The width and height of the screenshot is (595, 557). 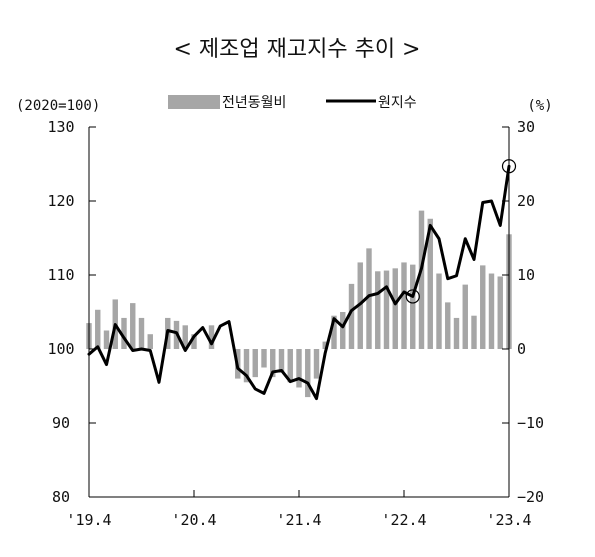 I want to click on right-tick-label: 20, so click(x=526, y=201).